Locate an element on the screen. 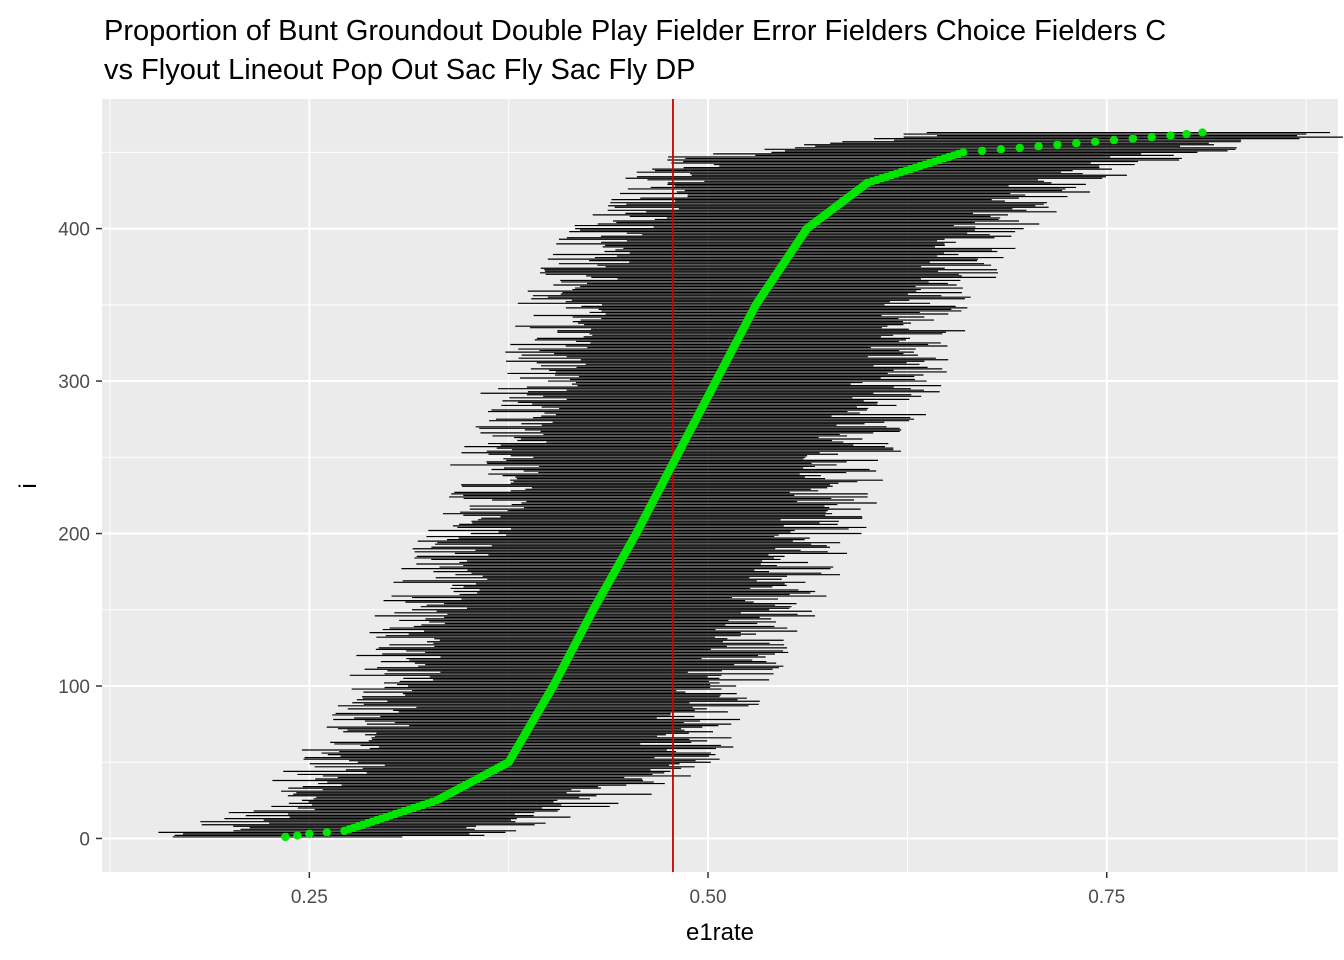 The width and height of the screenshot is (1344, 960). y-tick-label: 200 is located at coordinates (74, 535).